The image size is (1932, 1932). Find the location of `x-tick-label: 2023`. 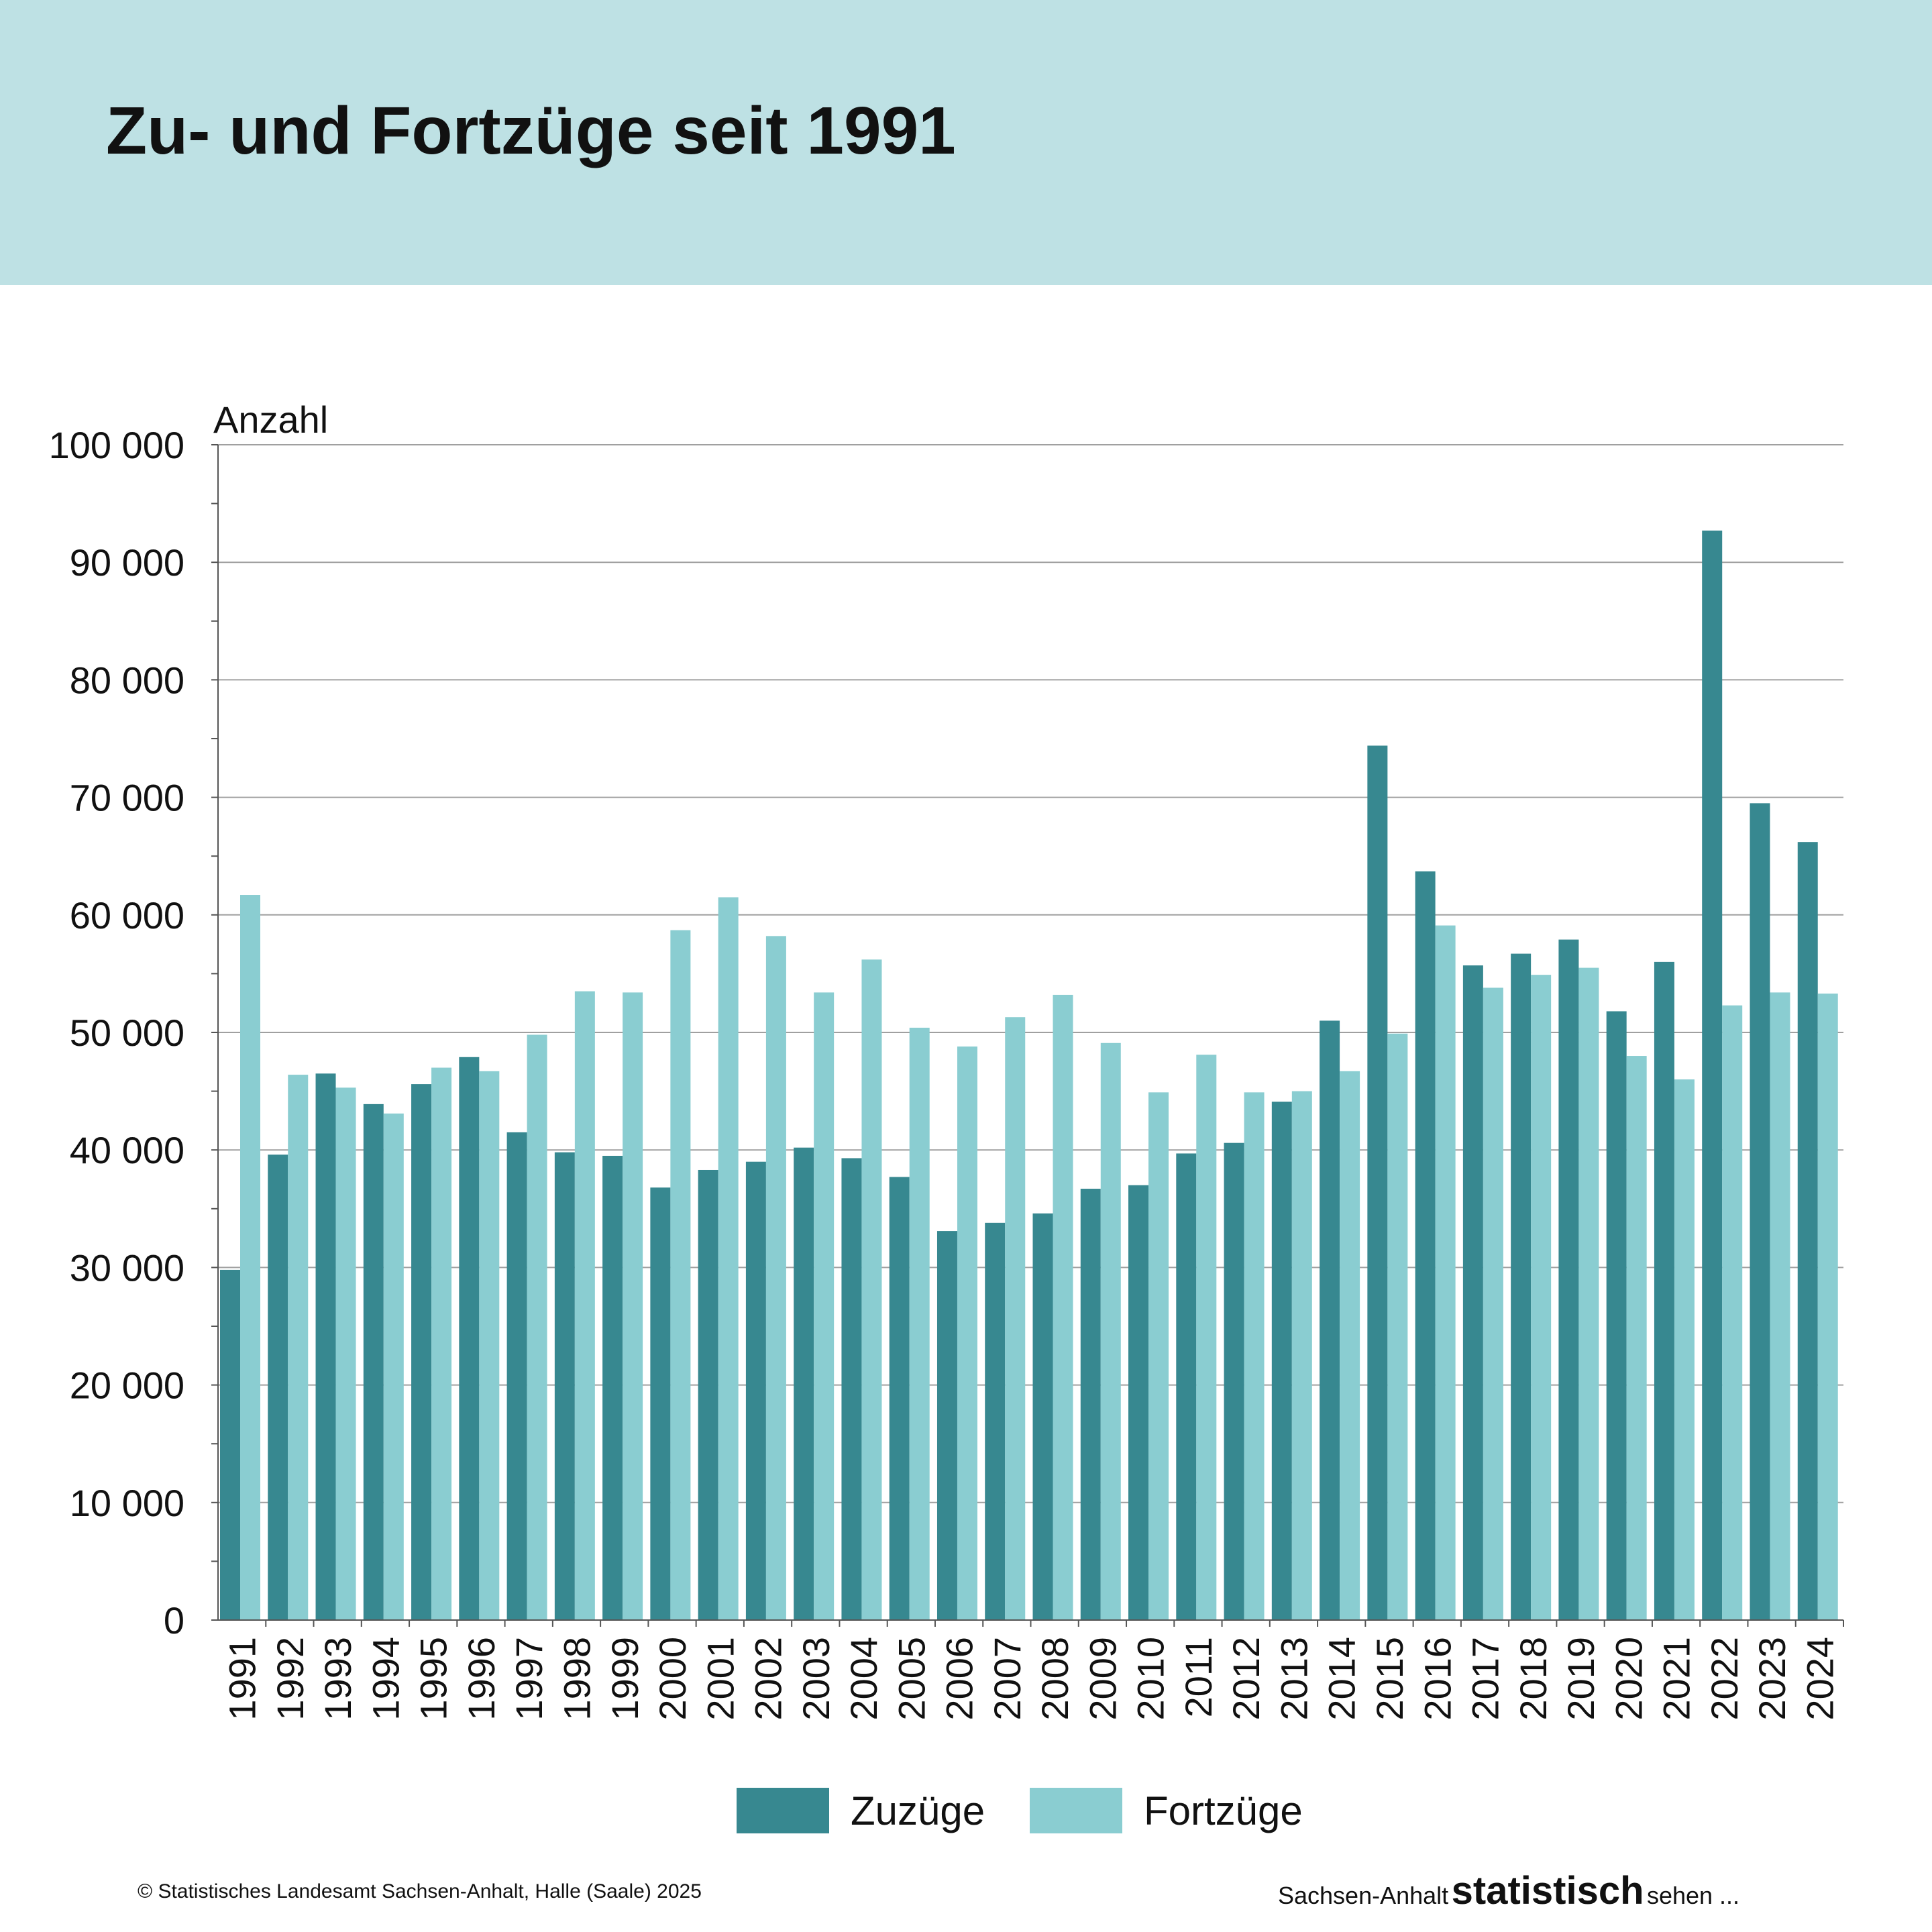

x-tick-label: 2023 is located at coordinates (1772, 1679).